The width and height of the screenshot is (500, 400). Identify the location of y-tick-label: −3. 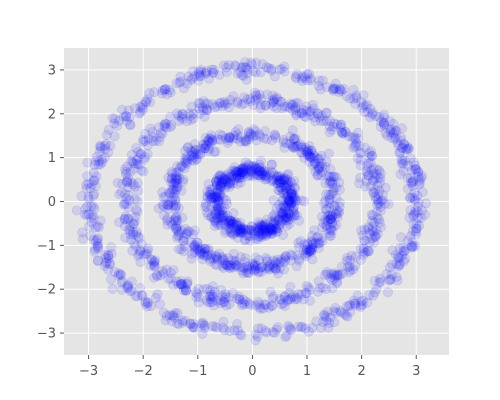
(46, 334).